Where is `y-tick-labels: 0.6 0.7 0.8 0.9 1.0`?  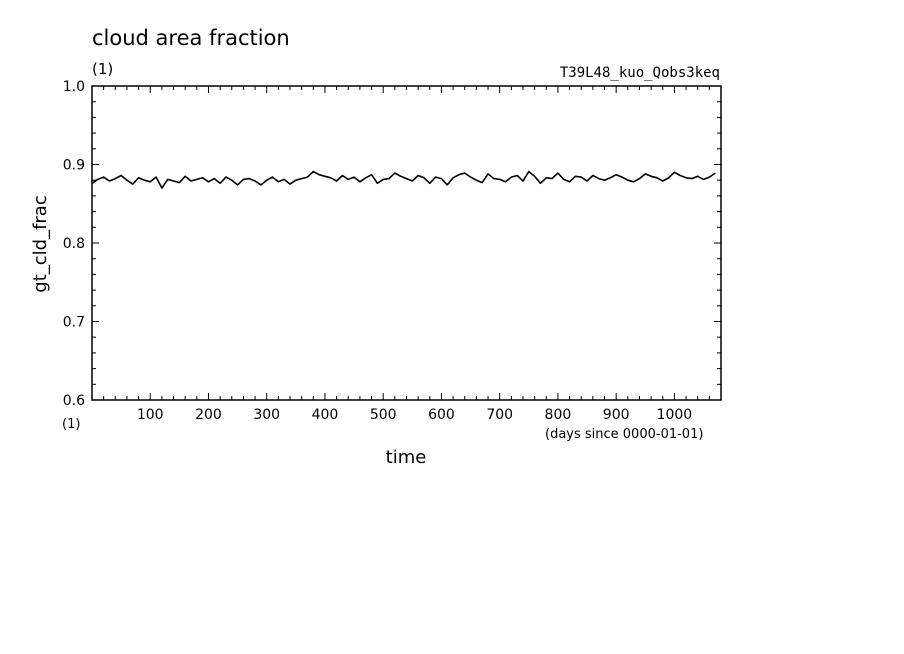 y-tick-labels: 0.6 0.7 0.8 0.9 1.0 is located at coordinates (74, 244).